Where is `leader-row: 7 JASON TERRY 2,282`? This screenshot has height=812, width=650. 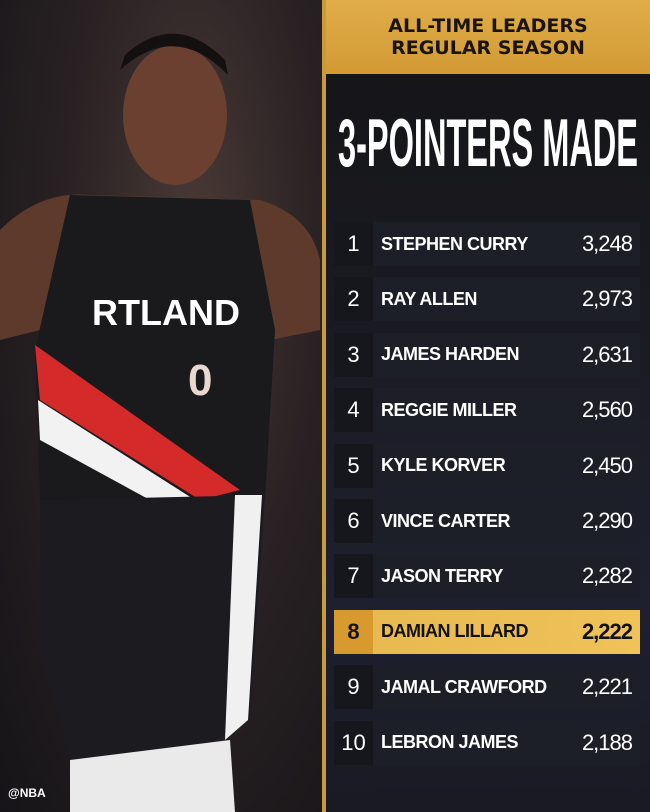 leader-row: 7 JASON TERRY 2,282 is located at coordinates (487, 576).